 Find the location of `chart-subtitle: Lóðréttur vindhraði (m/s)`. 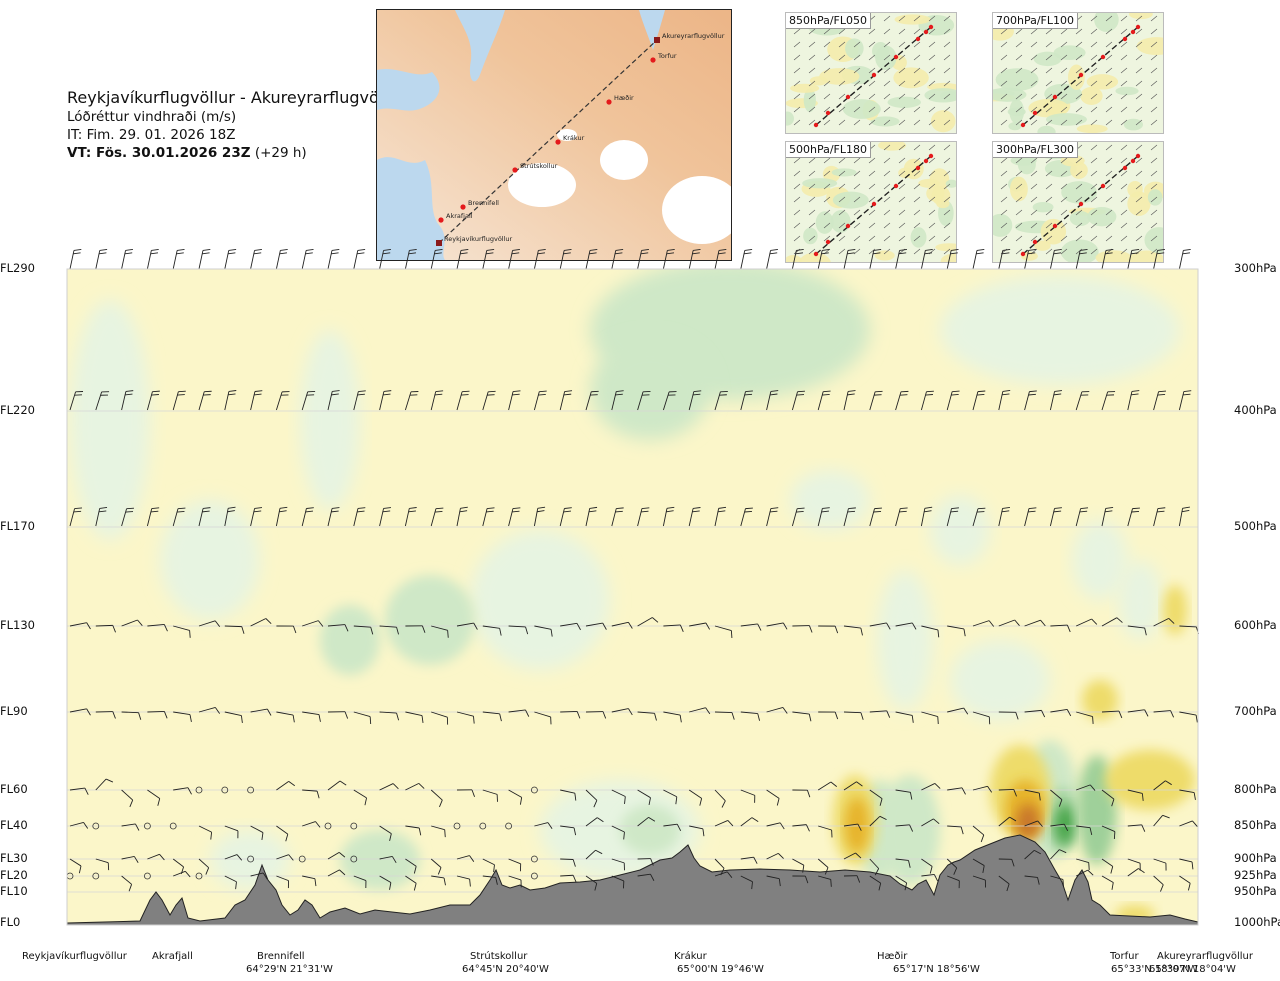

chart-subtitle: Lóðréttur vindhraði (m/s) is located at coordinates (152, 117).